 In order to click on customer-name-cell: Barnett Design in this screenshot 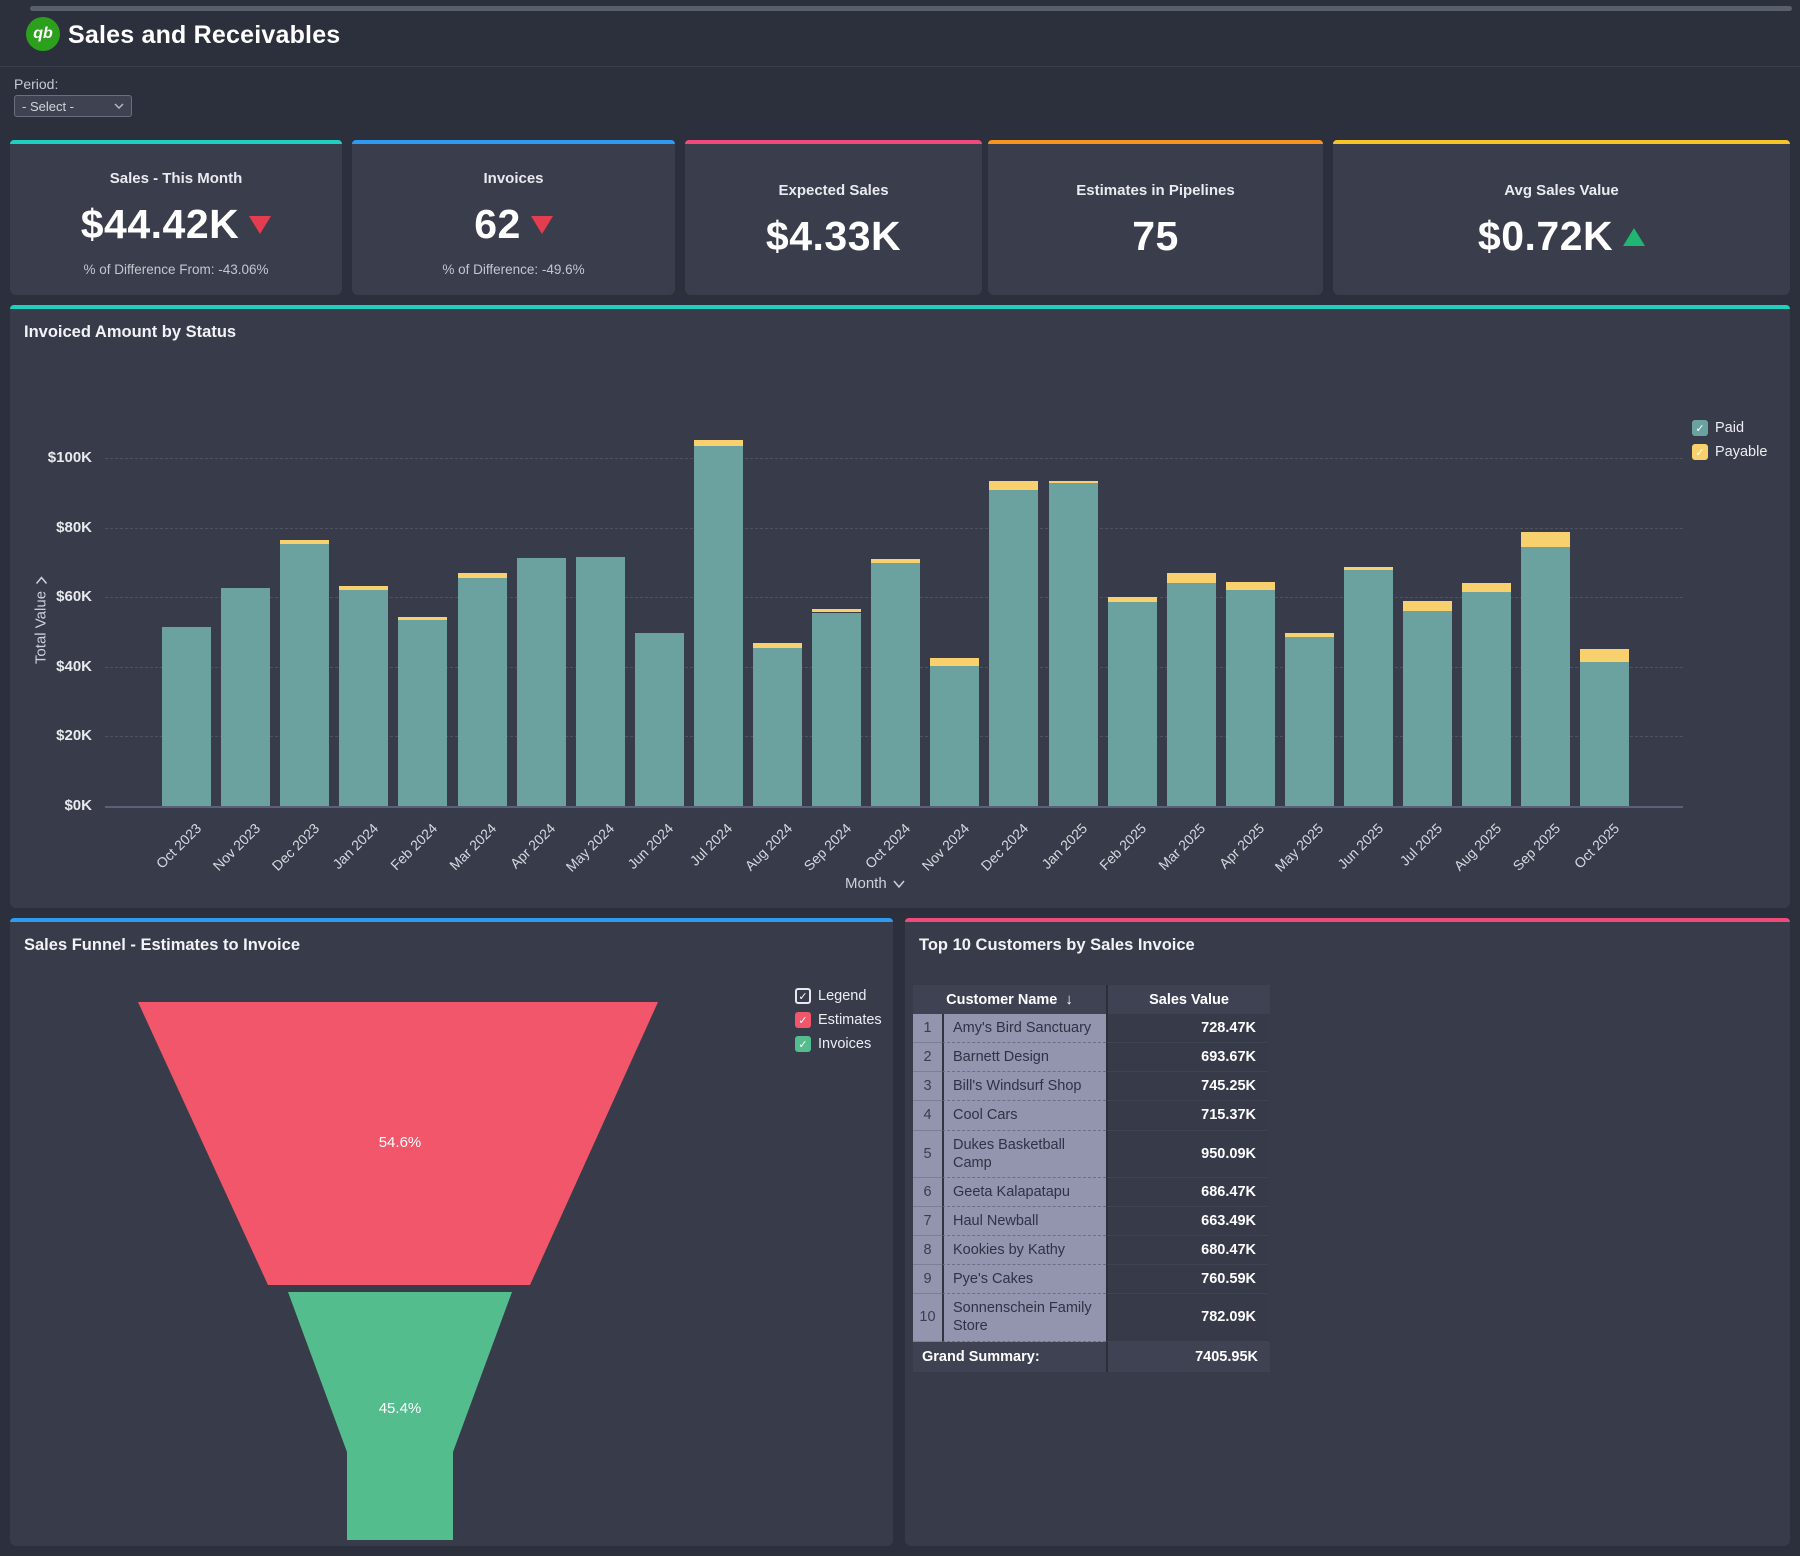, I will do `click(1024, 1058)`.